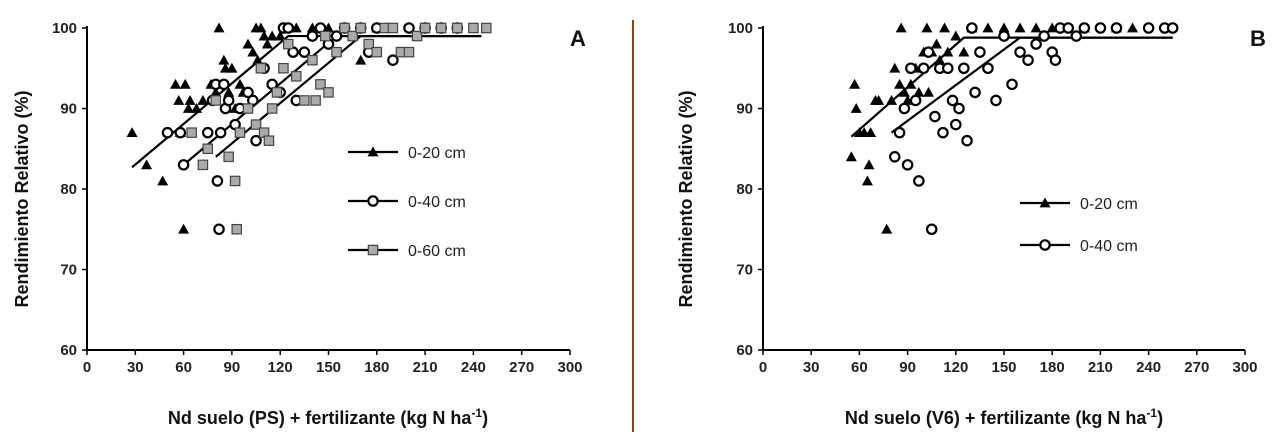 This screenshot has width=1281, height=432. What do you see at coordinates (1100, 367) in the screenshot?
I see `x-tick-label: 210` at bounding box center [1100, 367].